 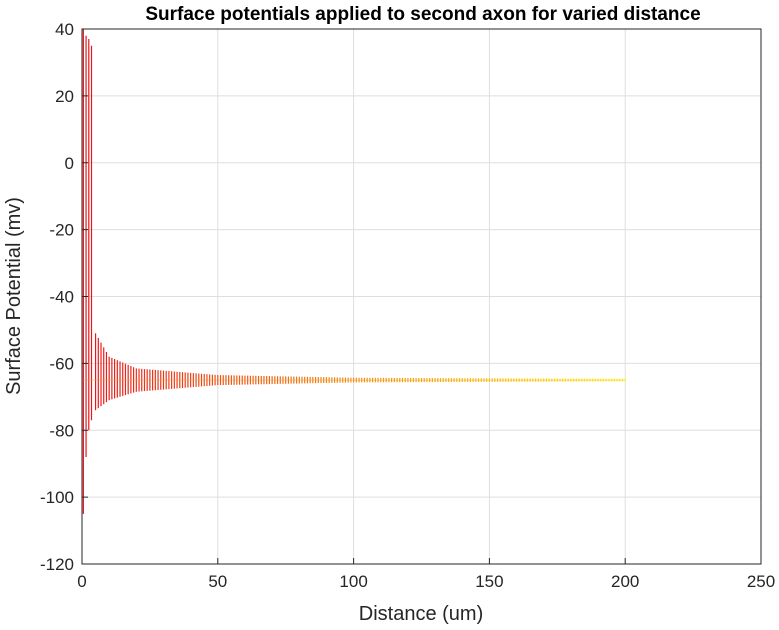 What do you see at coordinates (421, 614) in the screenshot?
I see `x-axis-label: Distance (um)` at bounding box center [421, 614].